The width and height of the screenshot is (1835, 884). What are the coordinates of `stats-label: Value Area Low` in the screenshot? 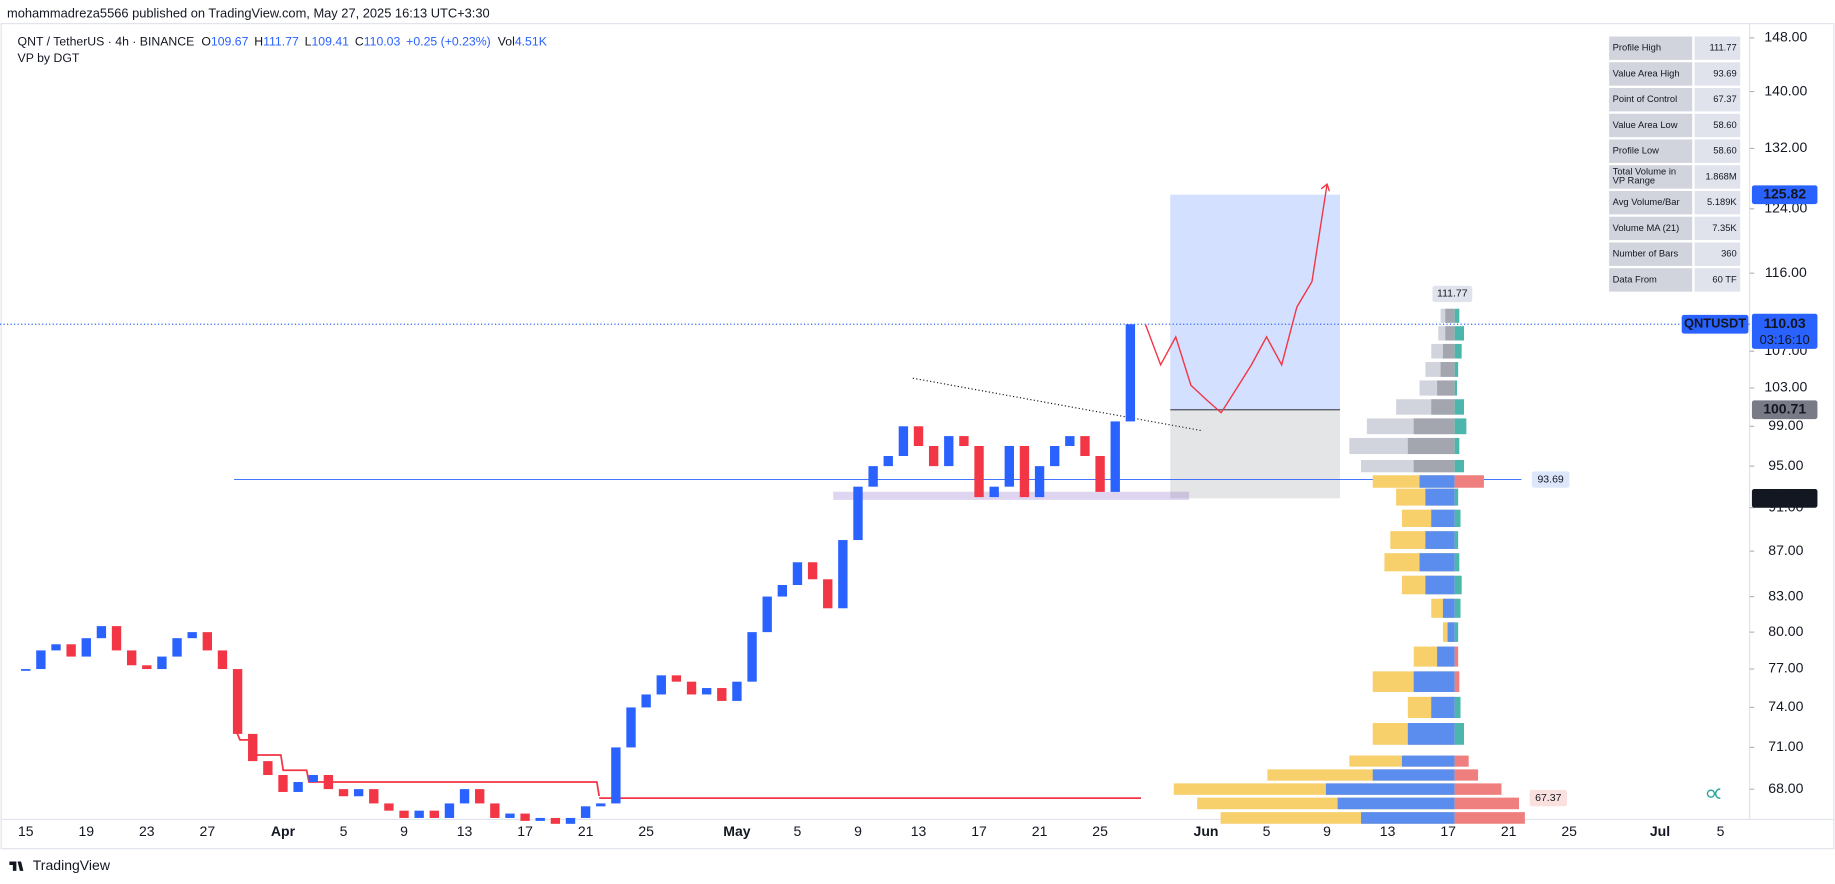 It's located at (1645, 125).